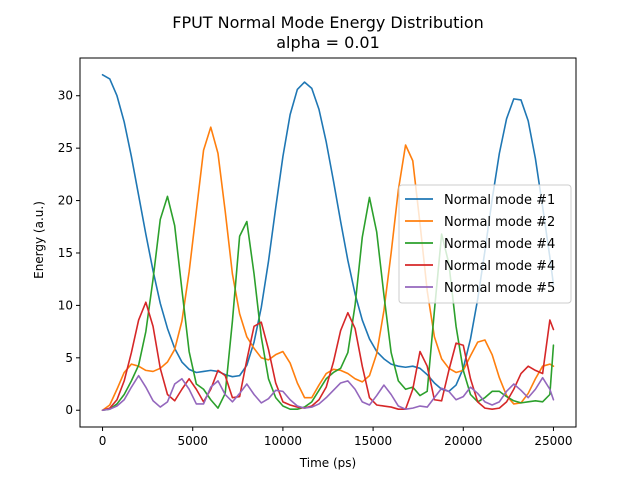 This screenshot has height=480, width=640. Describe the element at coordinates (463, 441) in the screenshot. I see `x-tick-label: 20000` at that location.